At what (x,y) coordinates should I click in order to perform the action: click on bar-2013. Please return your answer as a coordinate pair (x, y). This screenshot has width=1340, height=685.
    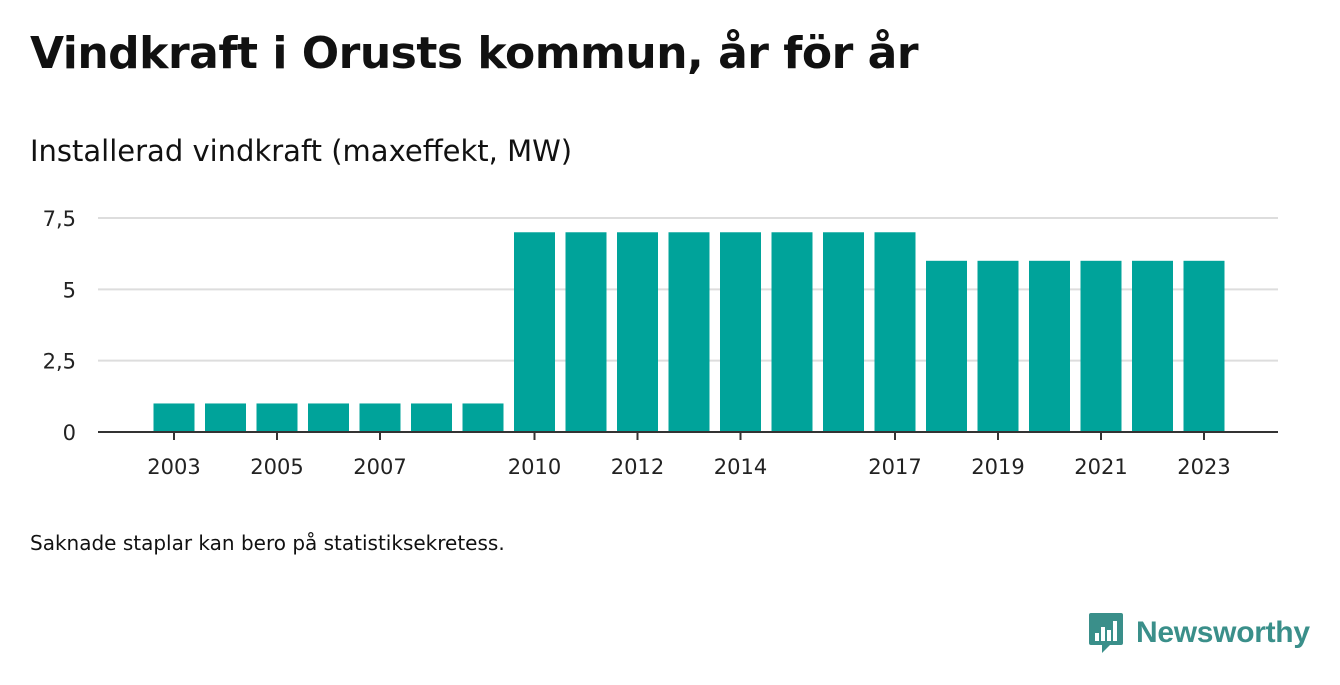
    Looking at the image, I should click on (689, 332).